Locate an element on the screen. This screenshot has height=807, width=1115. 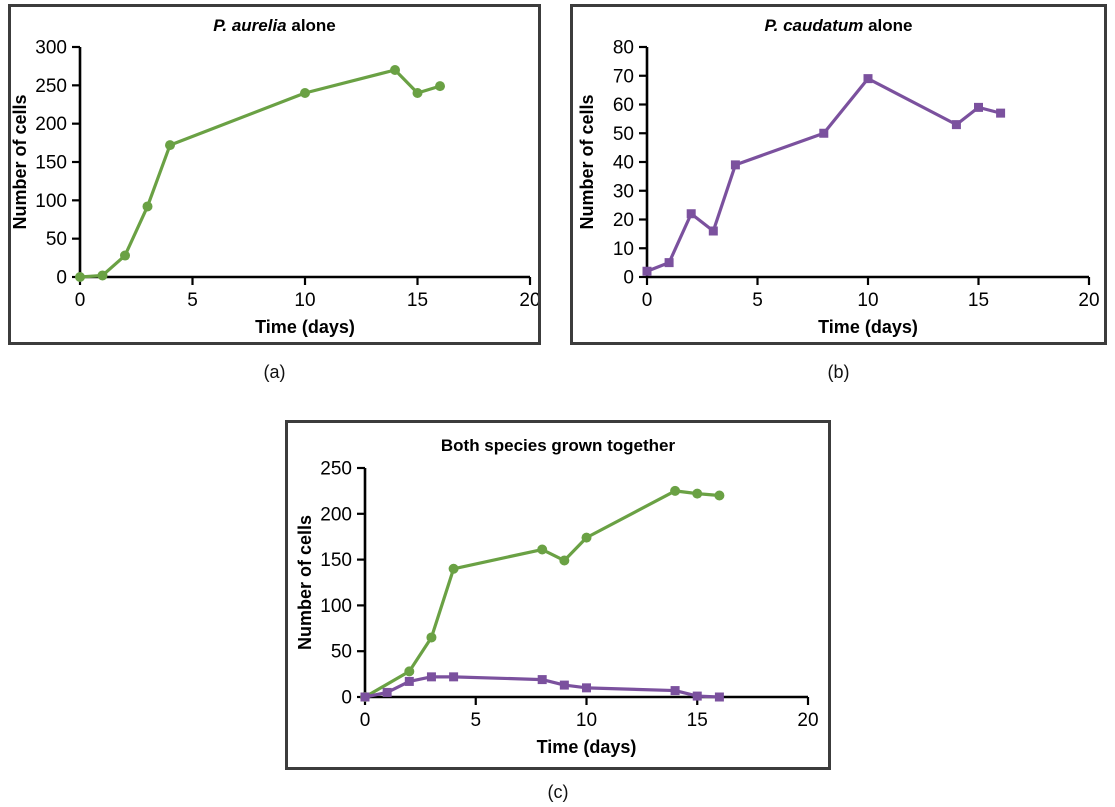
chart-title-rest: Both species grown together is located at coordinates (558, 445).